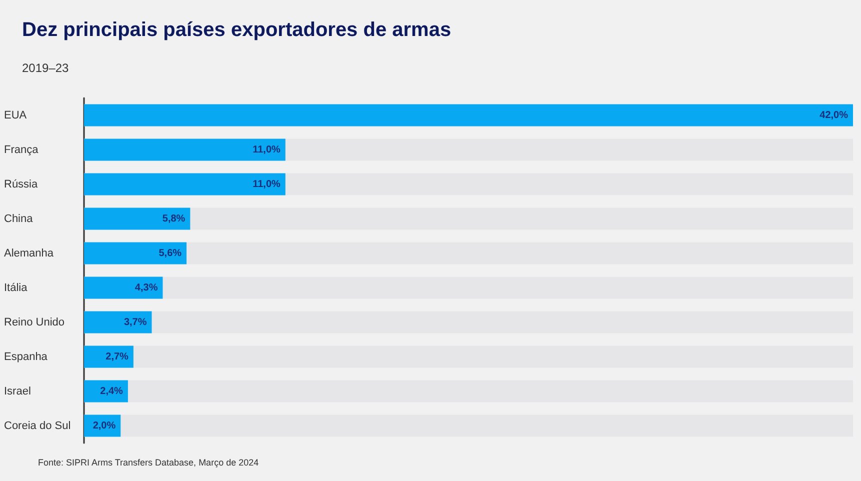 This screenshot has height=481, width=861. What do you see at coordinates (834, 115) in the screenshot?
I see `data-label: 42,0%` at bounding box center [834, 115].